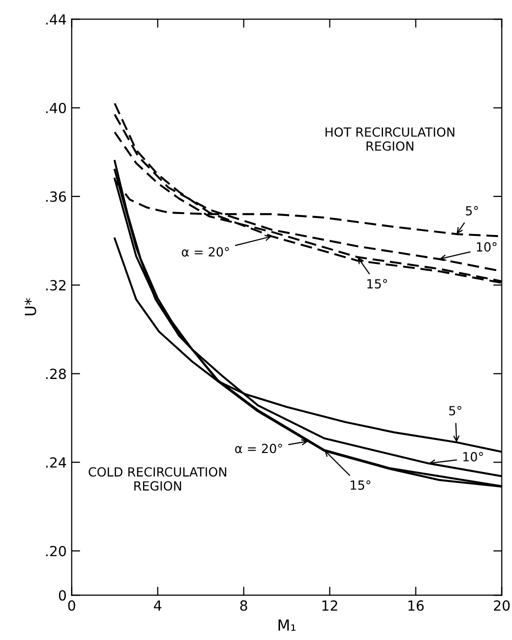  Describe the element at coordinates (502, 605) in the screenshot. I see `x-tick-label: 20` at that location.